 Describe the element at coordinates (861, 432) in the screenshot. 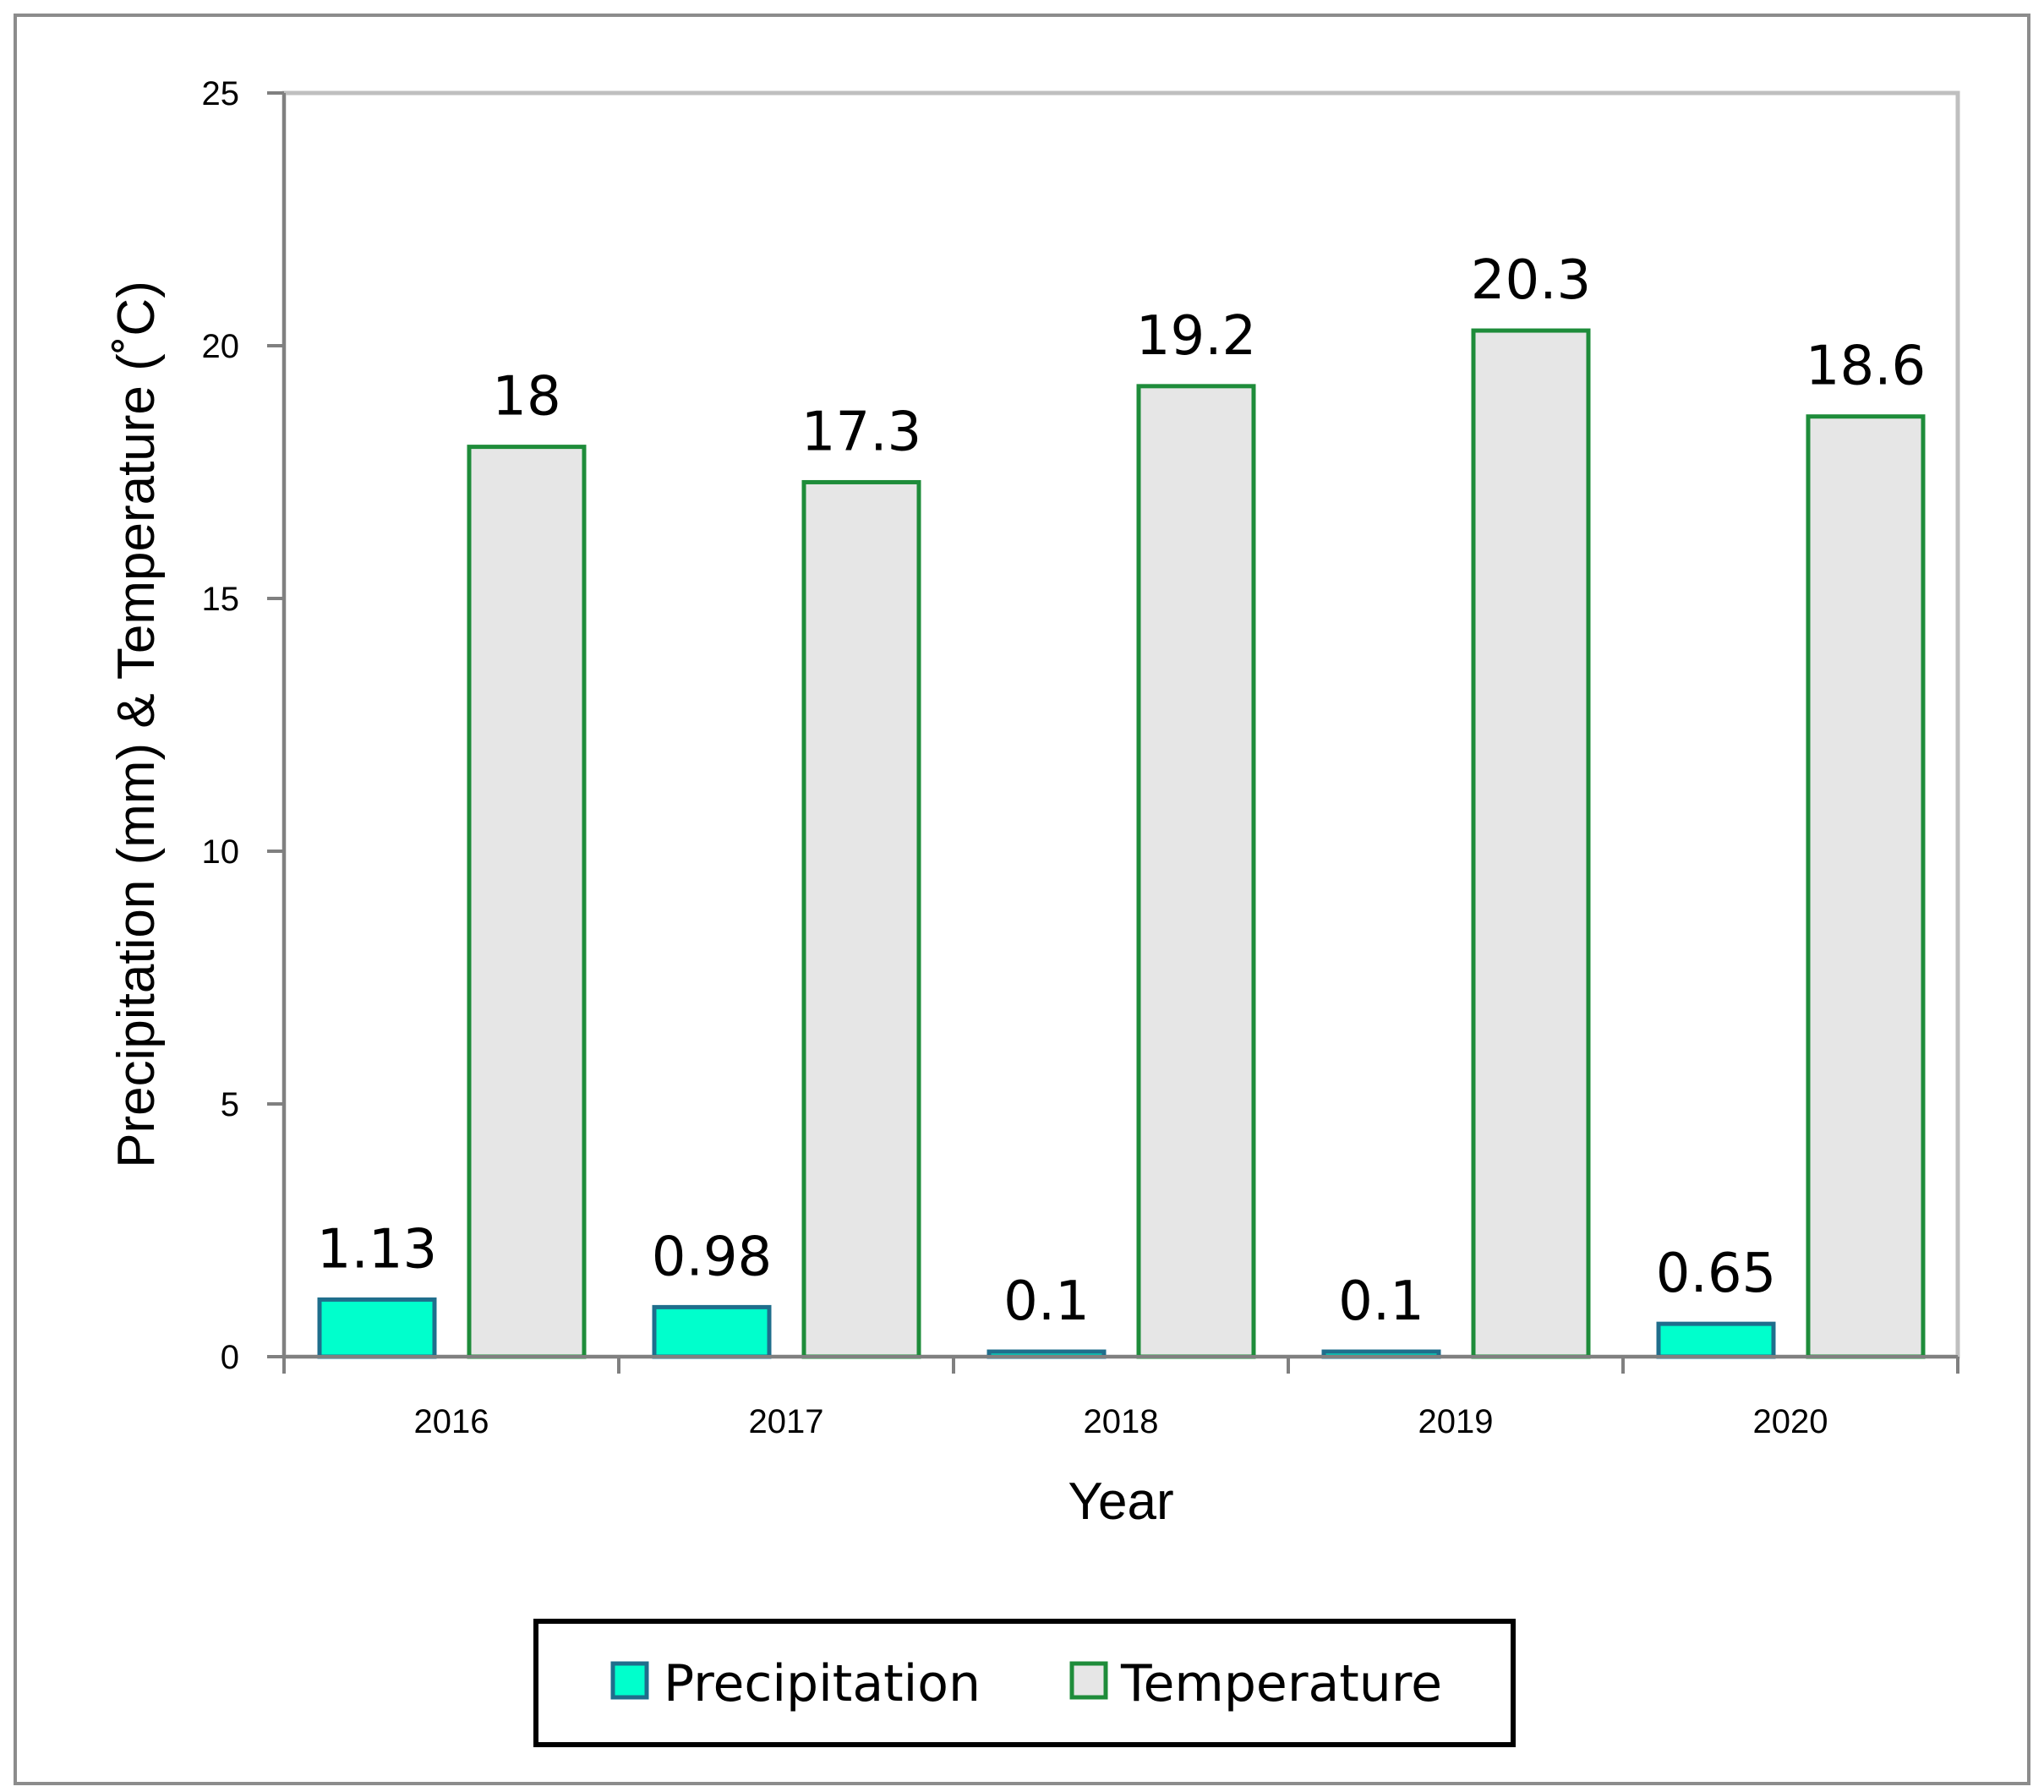

I see `data-label-temperature-2017: 17.3` at that location.